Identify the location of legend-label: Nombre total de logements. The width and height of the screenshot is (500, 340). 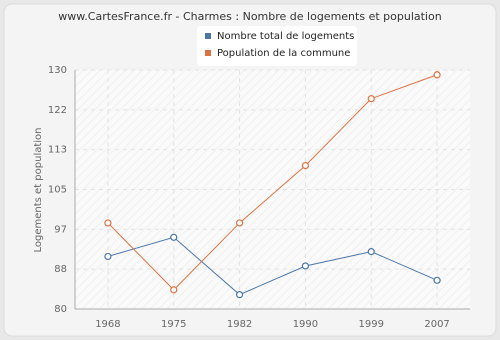
(285, 36).